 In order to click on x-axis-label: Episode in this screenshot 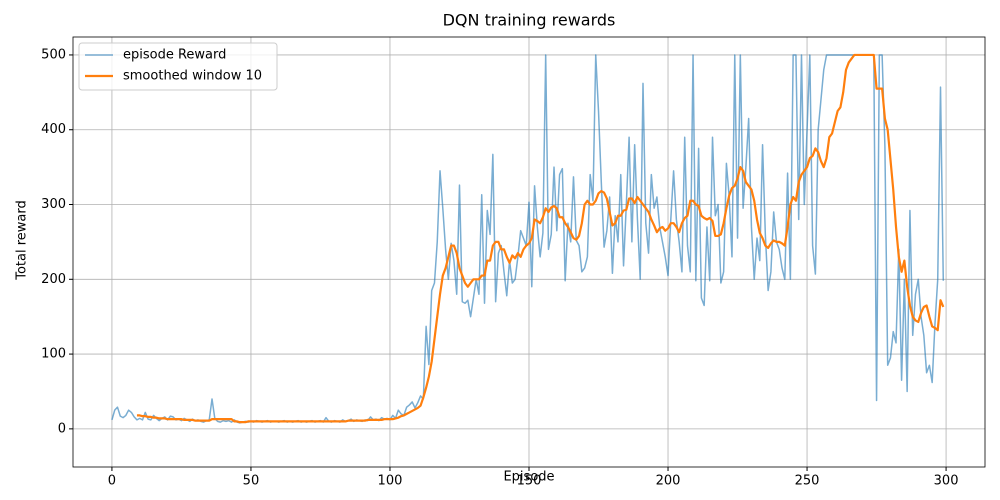, I will do `click(528, 477)`.